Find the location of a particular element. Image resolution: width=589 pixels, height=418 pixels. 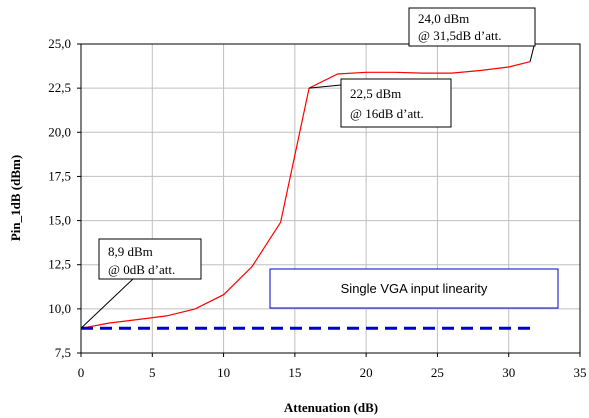

y-axis-title: Pin_1dB (dBm) is located at coordinates (15, 198).